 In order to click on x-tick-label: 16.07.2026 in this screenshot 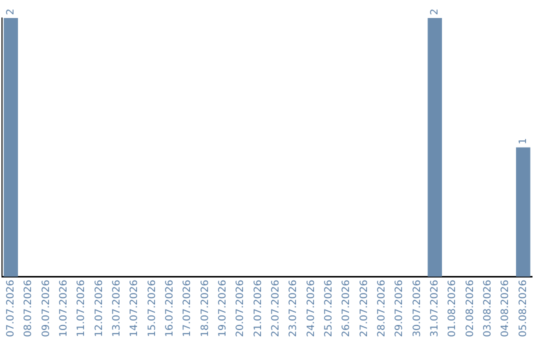, I will do `click(170, 309)`.